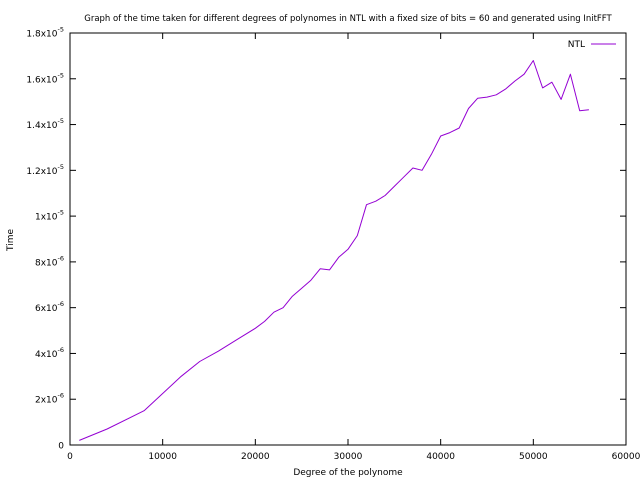  Describe the element at coordinates (626, 457) in the screenshot. I see `x-tick-label: 60000` at that location.